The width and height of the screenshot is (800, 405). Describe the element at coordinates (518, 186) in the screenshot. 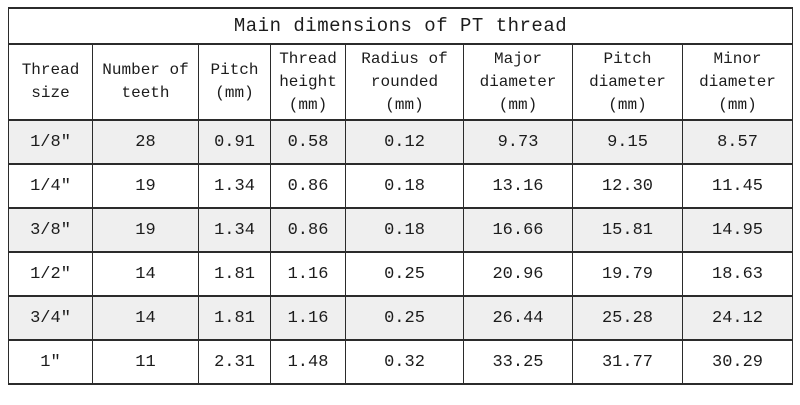

I see `cell-major-diameter: 13.16` at that location.